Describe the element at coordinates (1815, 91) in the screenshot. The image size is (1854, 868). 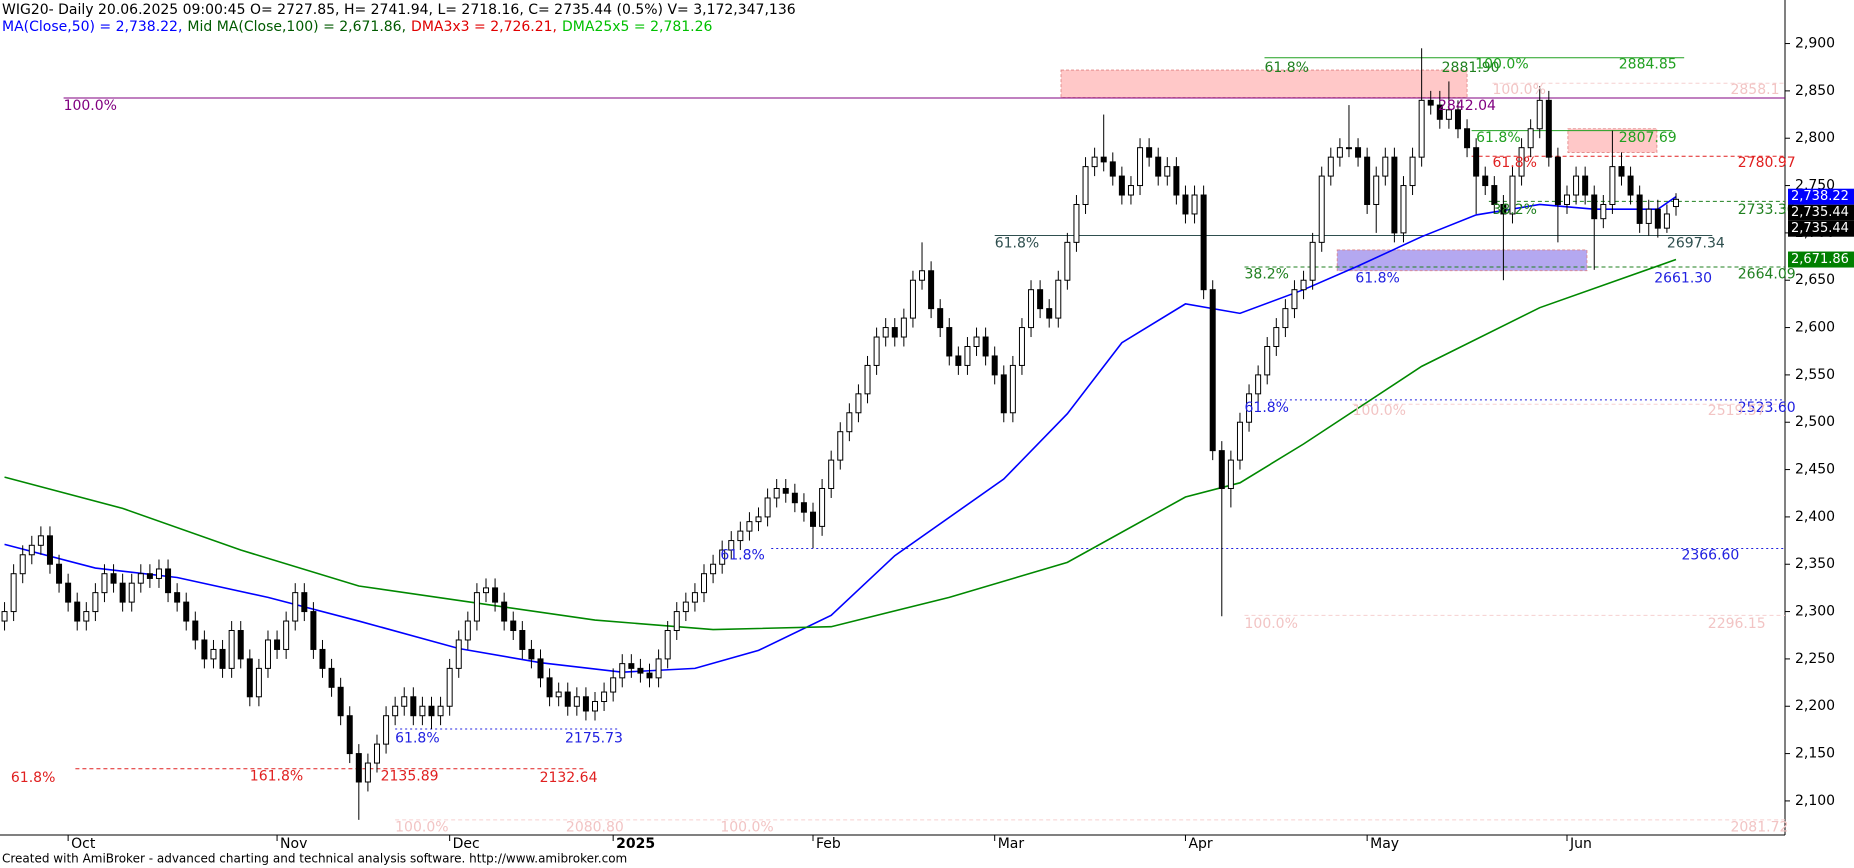
I see `y-tick-label: 2,850` at that location.